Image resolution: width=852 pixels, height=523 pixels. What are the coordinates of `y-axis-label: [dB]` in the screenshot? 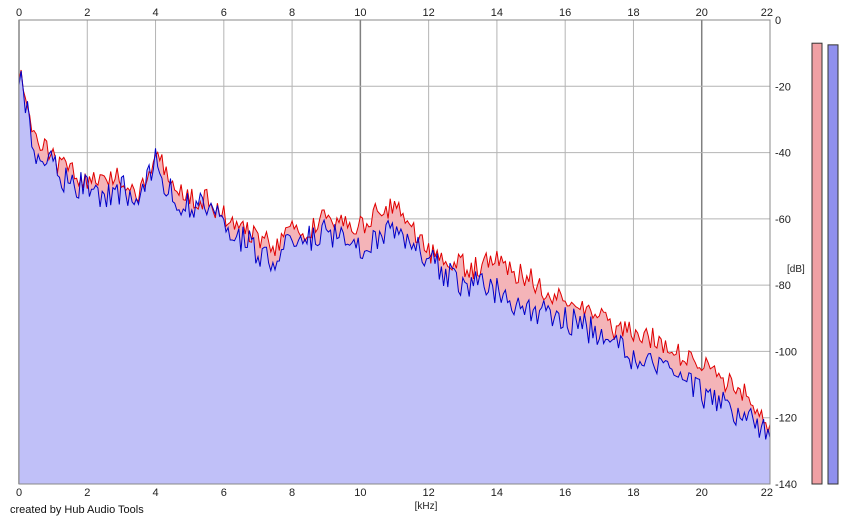 It's located at (796, 269).